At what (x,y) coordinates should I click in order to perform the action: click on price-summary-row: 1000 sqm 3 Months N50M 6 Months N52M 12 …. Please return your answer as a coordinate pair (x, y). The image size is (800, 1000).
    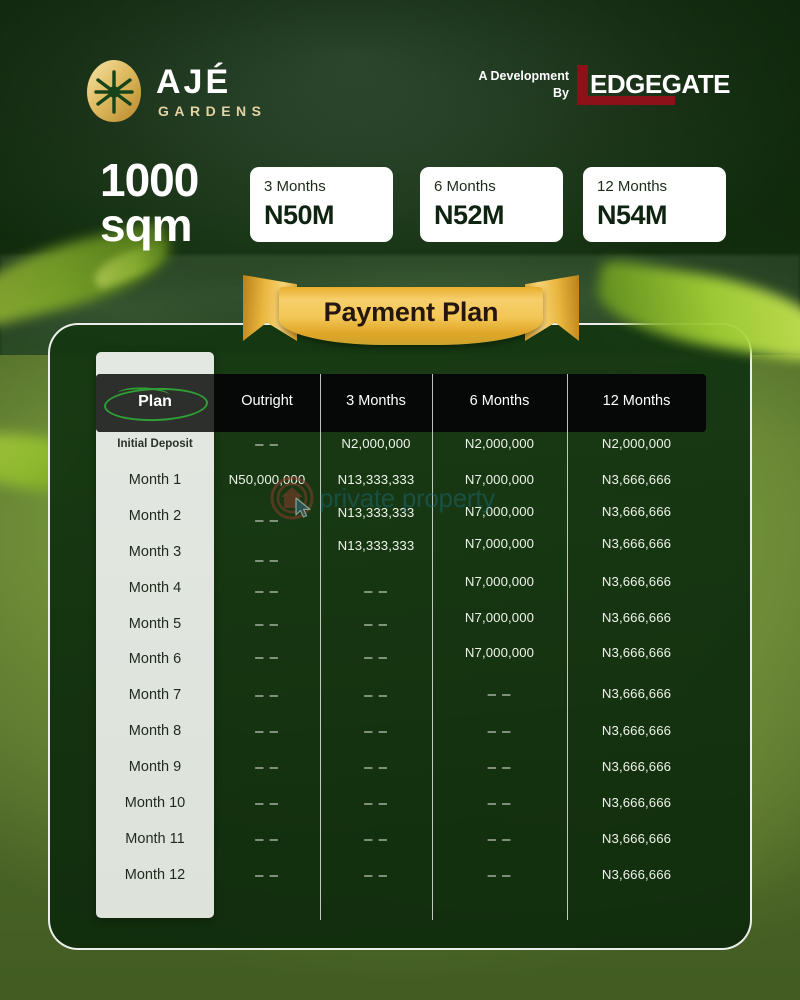
    Looking at the image, I should click on (400, 205).